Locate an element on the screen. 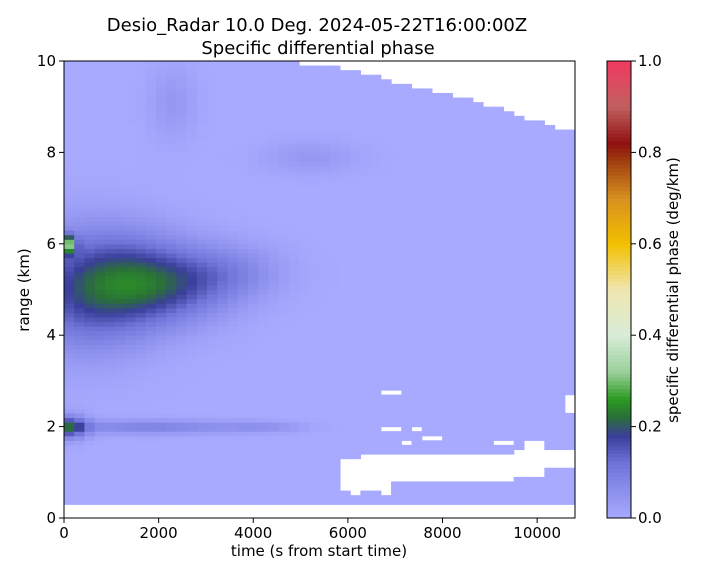  colorbar-tick-label: 0.8 is located at coordinates (650, 152).